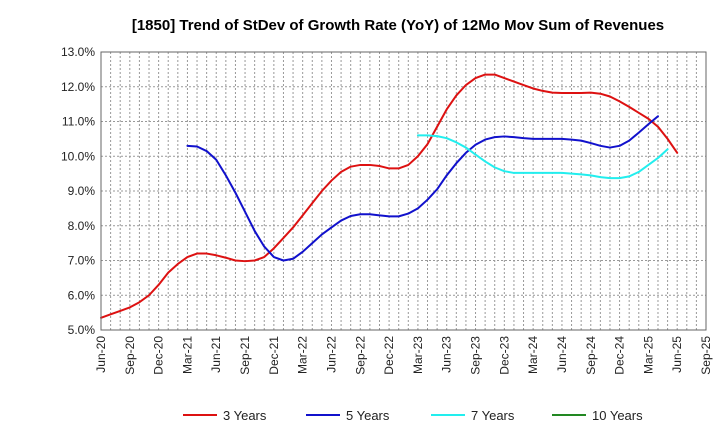 The image size is (720, 440). I want to click on legend-label: 10 Years, so click(617, 415).